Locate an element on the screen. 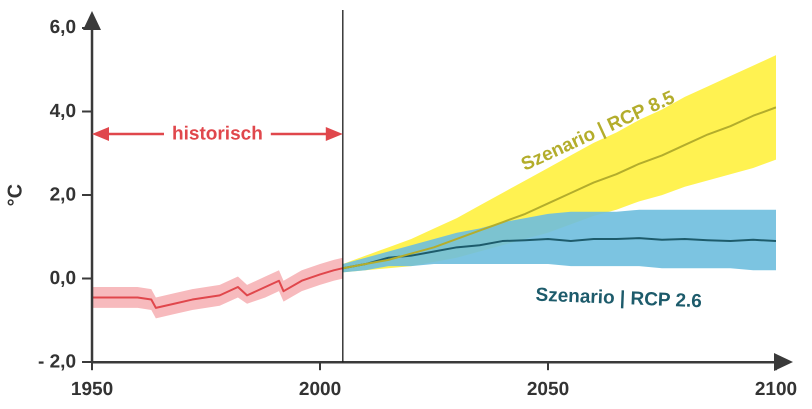 The image size is (812, 409). y-tick-label: 4,0 is located at coordinates (63, 111).